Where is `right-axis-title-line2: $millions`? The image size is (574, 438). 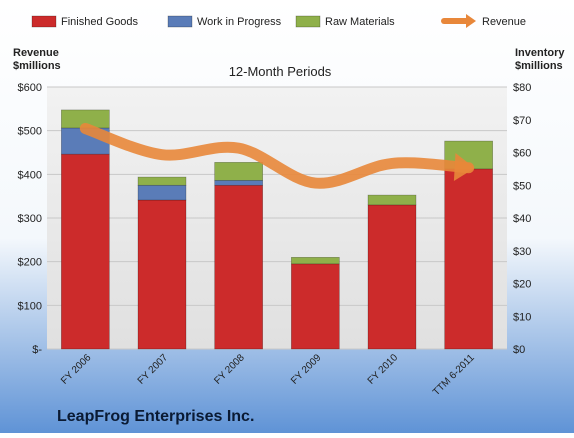 right-axis-title-line2: $millions is located at coordinates (539, 66).